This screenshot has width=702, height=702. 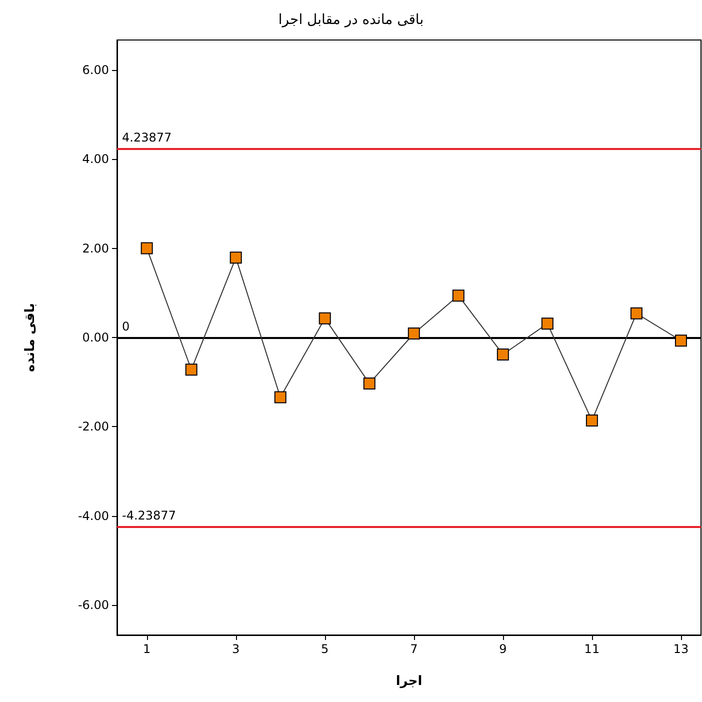 What do you see at coordinates (95, 248) in the screenshot?
I see `y-tick-label: 2.00` at bounding box center [95, 248].